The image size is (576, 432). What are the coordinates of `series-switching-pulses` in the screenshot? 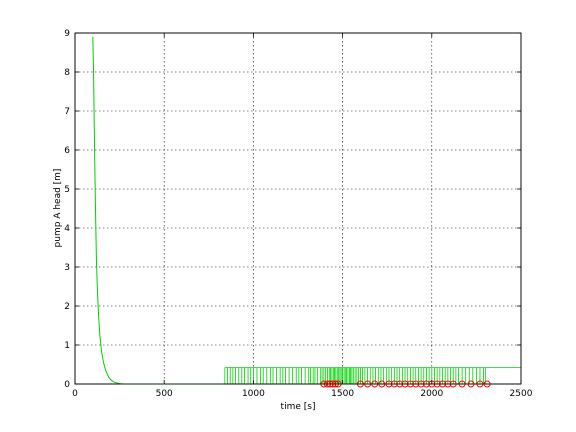 It's located at (372, 375).